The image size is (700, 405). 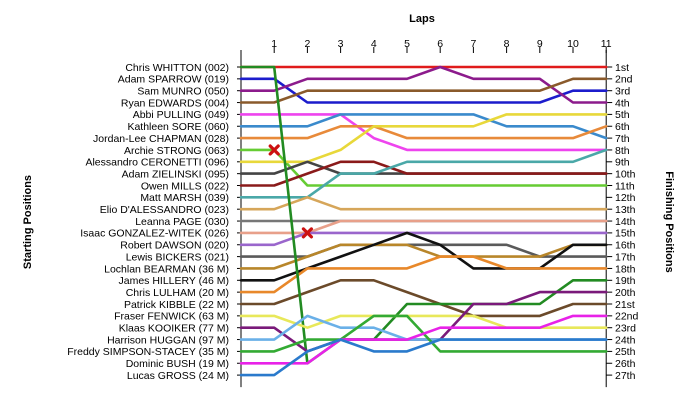 I want to click on lap-tick-label: 2, so click(x=307, y=44).